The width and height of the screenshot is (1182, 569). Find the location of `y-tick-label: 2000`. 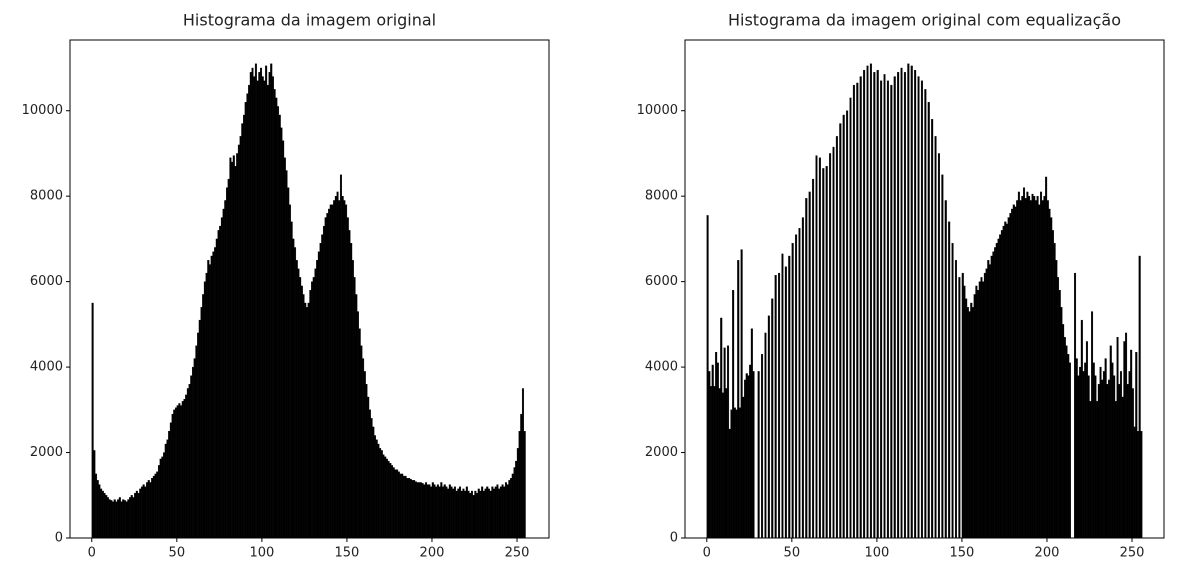

y-tick-label: 2000 is located at coordinates (46, 452).